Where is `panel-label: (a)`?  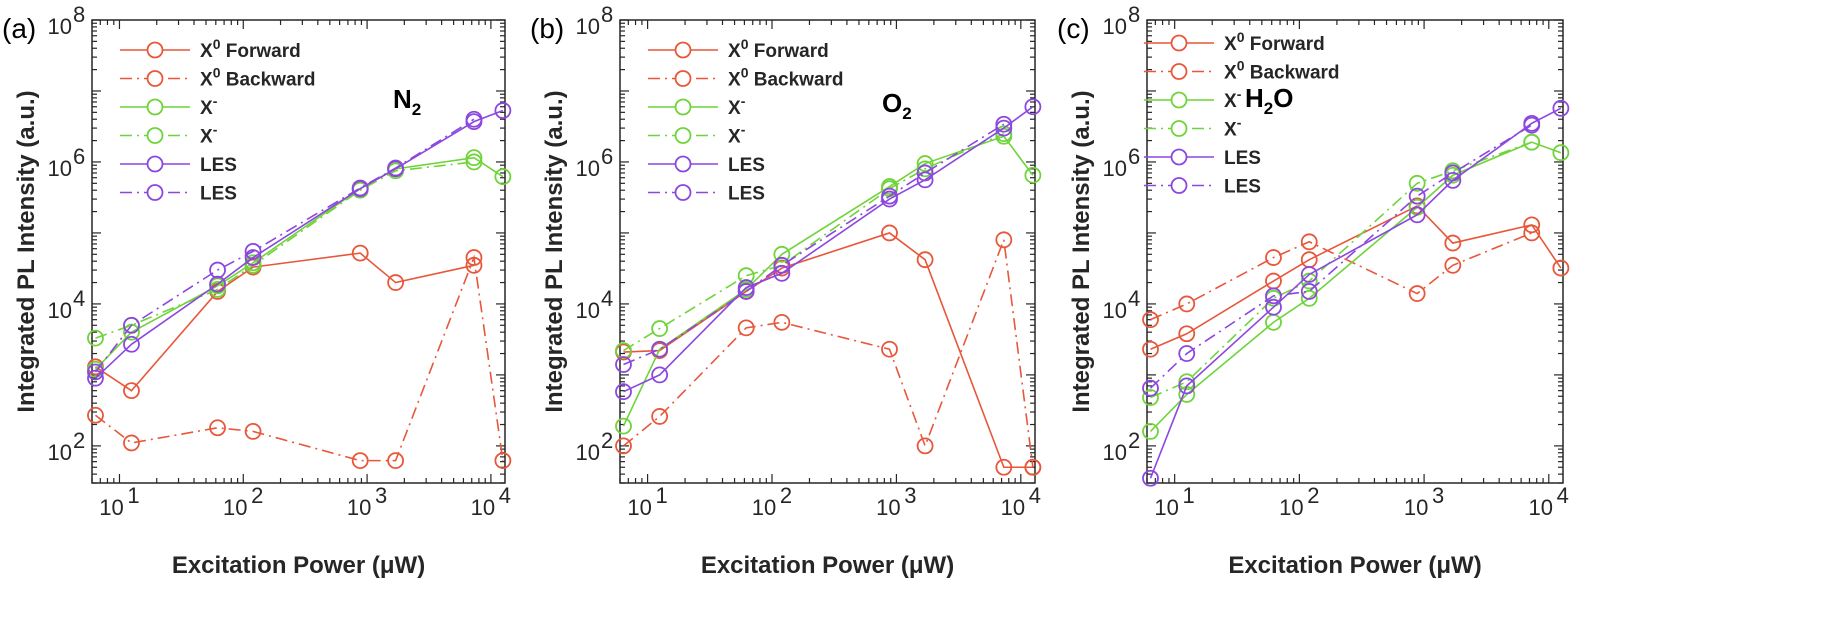
panel-label: (a) is located at coordinates (19, 28).